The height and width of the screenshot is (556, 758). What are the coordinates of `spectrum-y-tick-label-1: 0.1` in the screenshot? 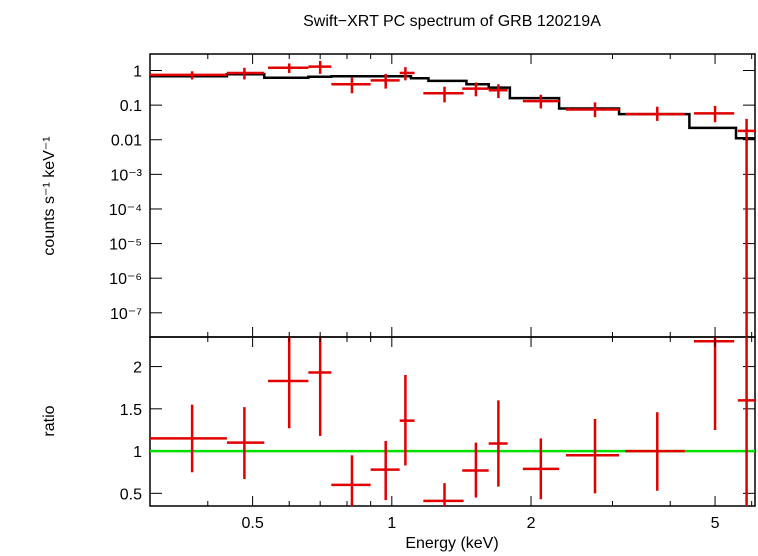 It's located at (131, 106).